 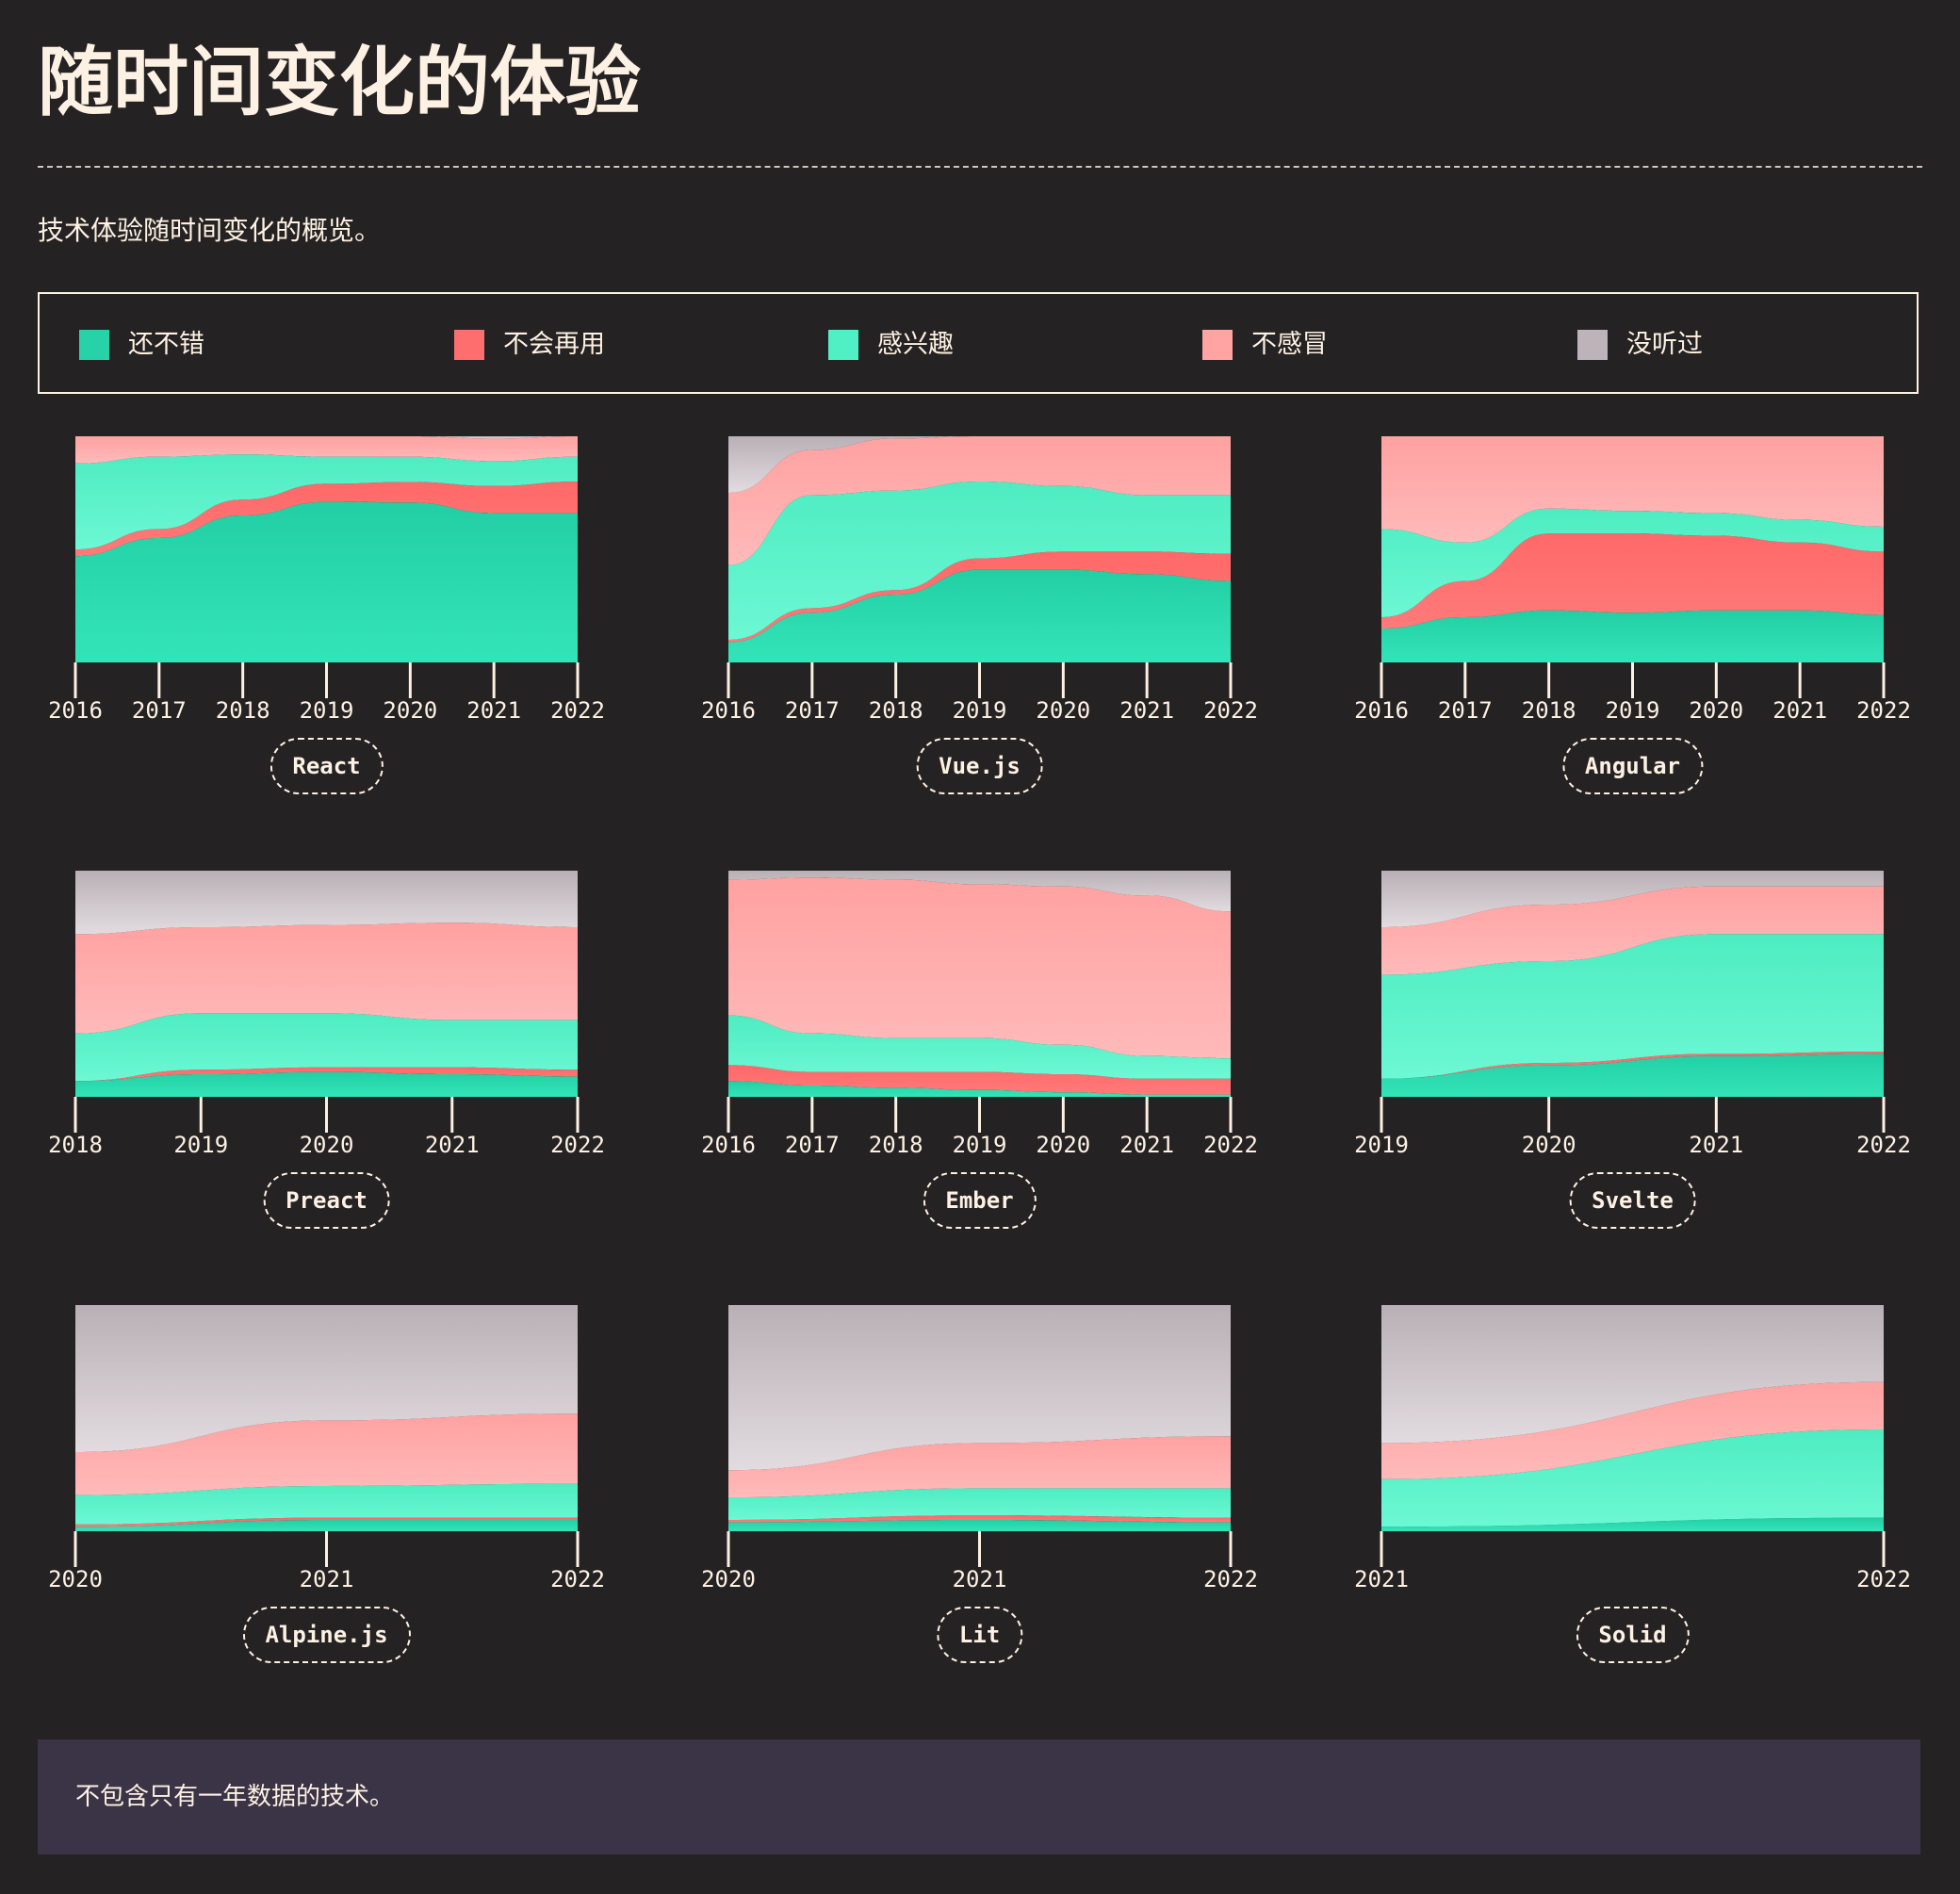 I want to click on chart-angular: 2016 2017 2018 2019 2020 2021 2022, so click(x=1632, y=580).